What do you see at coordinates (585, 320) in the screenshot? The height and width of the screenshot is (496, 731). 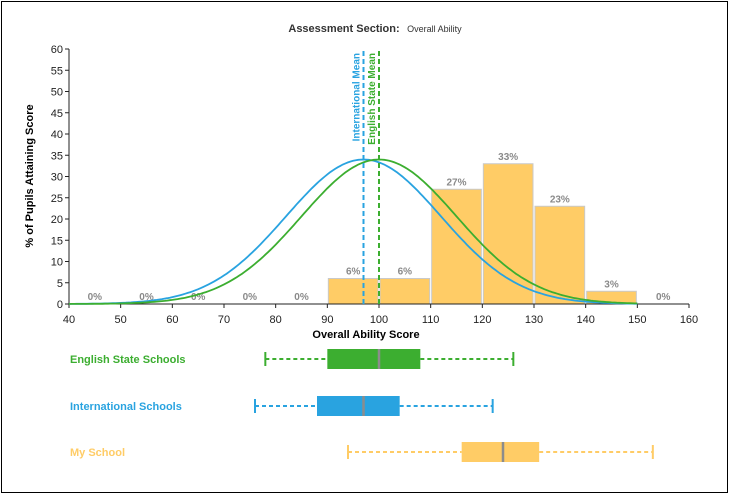 I see `x-tick-label-10: 140` at bounding box center [585, 320].